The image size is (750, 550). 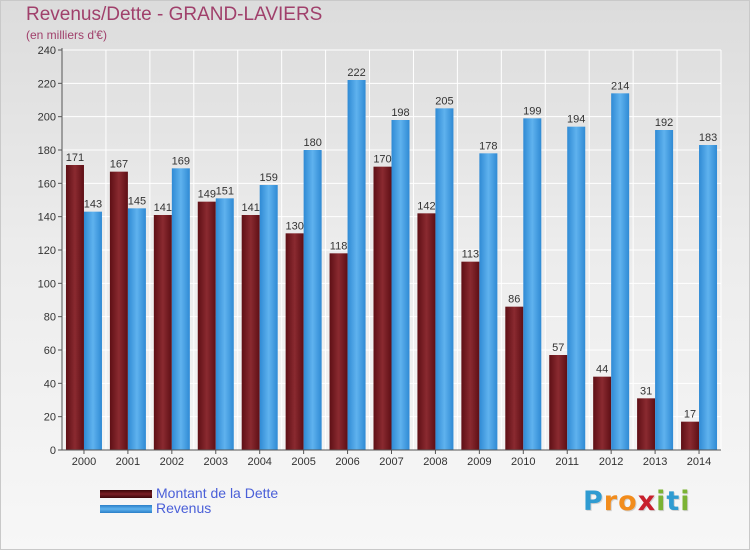 What do you see at coordinates (690, 415) in the screenshot?
I see `data-label: 17` at bounding box center [690, 415].